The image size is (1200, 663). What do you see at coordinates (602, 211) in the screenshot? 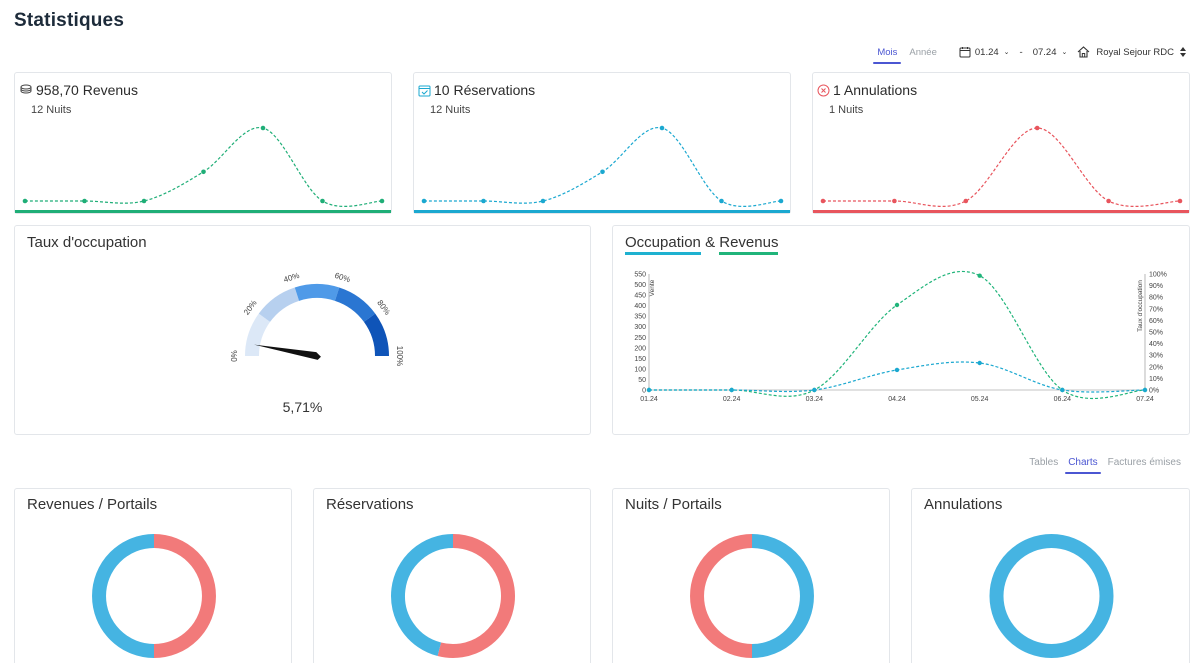
I see `kpi-reservations-bar` at bounding box center [602, 211].